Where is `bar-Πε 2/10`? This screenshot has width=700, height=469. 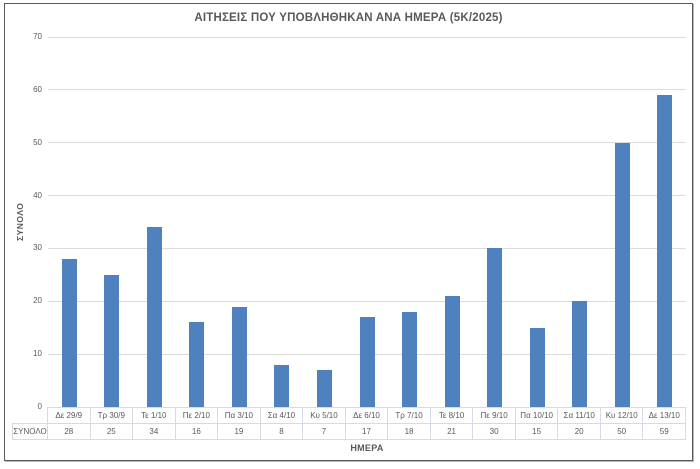
bar-Πε 2/10 is located at coordinates (197, 364).